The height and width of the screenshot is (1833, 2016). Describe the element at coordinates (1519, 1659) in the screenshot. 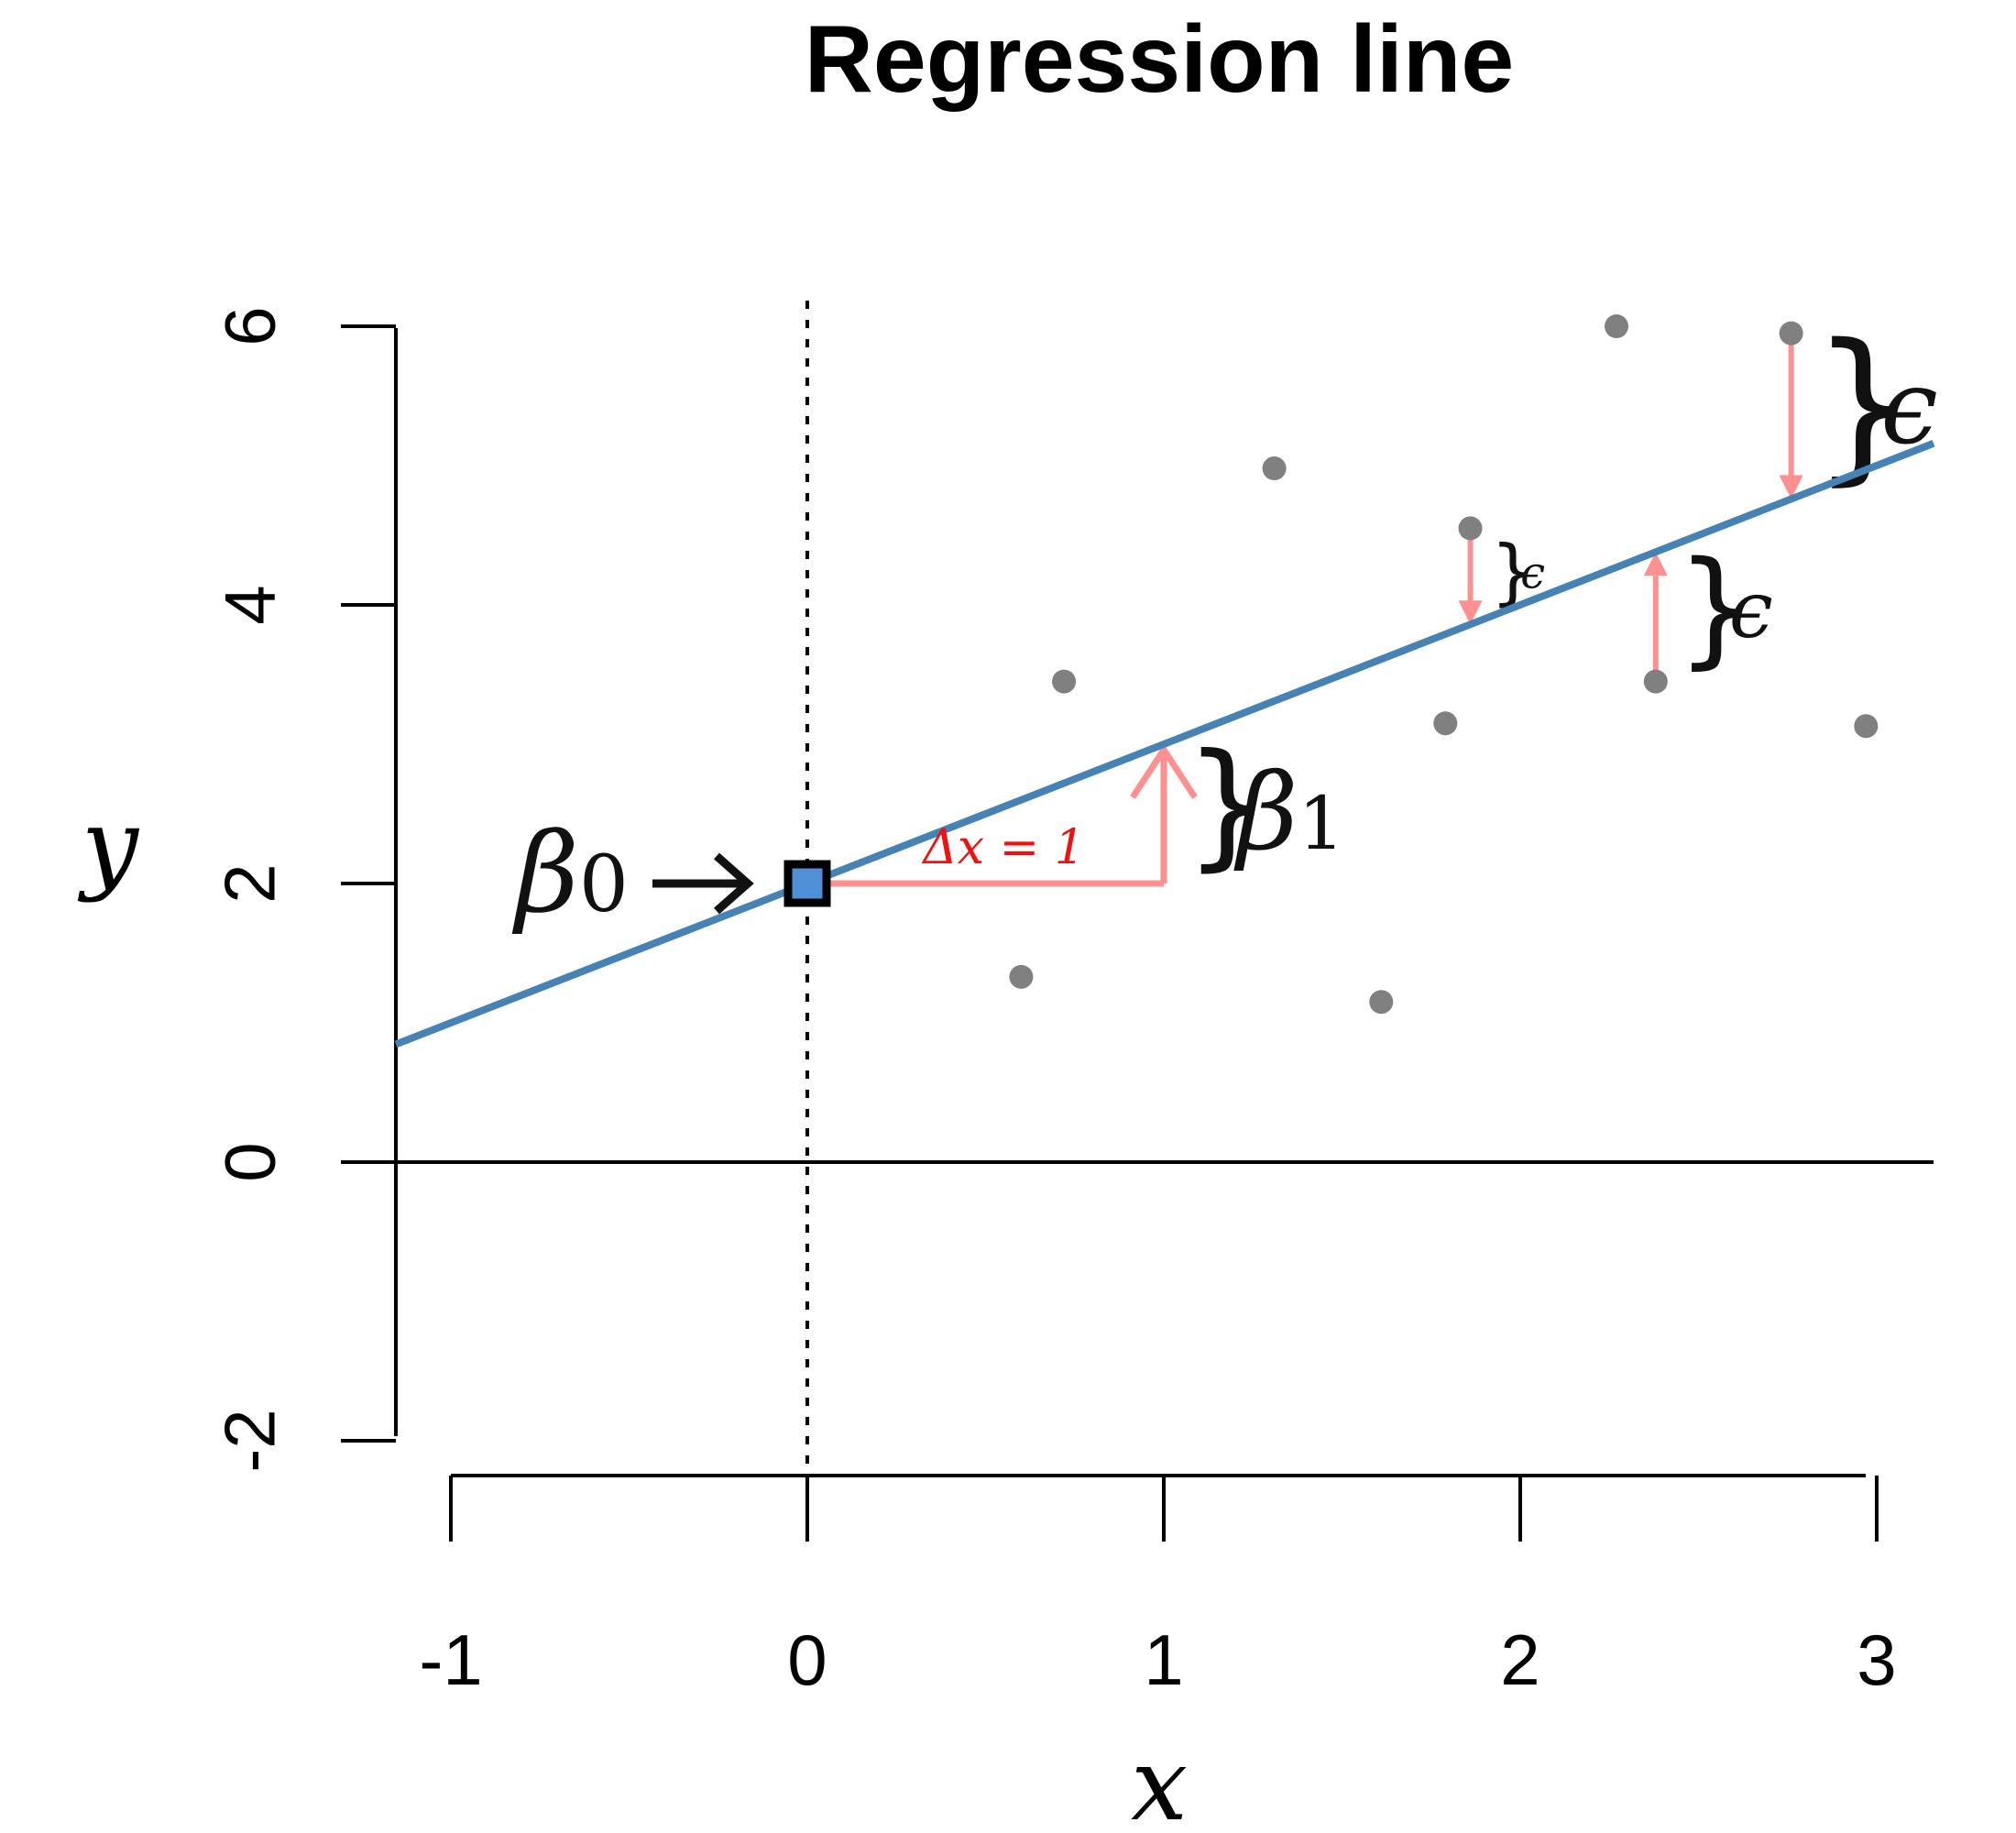

I see `x-tick-label-2: 2` at that location.